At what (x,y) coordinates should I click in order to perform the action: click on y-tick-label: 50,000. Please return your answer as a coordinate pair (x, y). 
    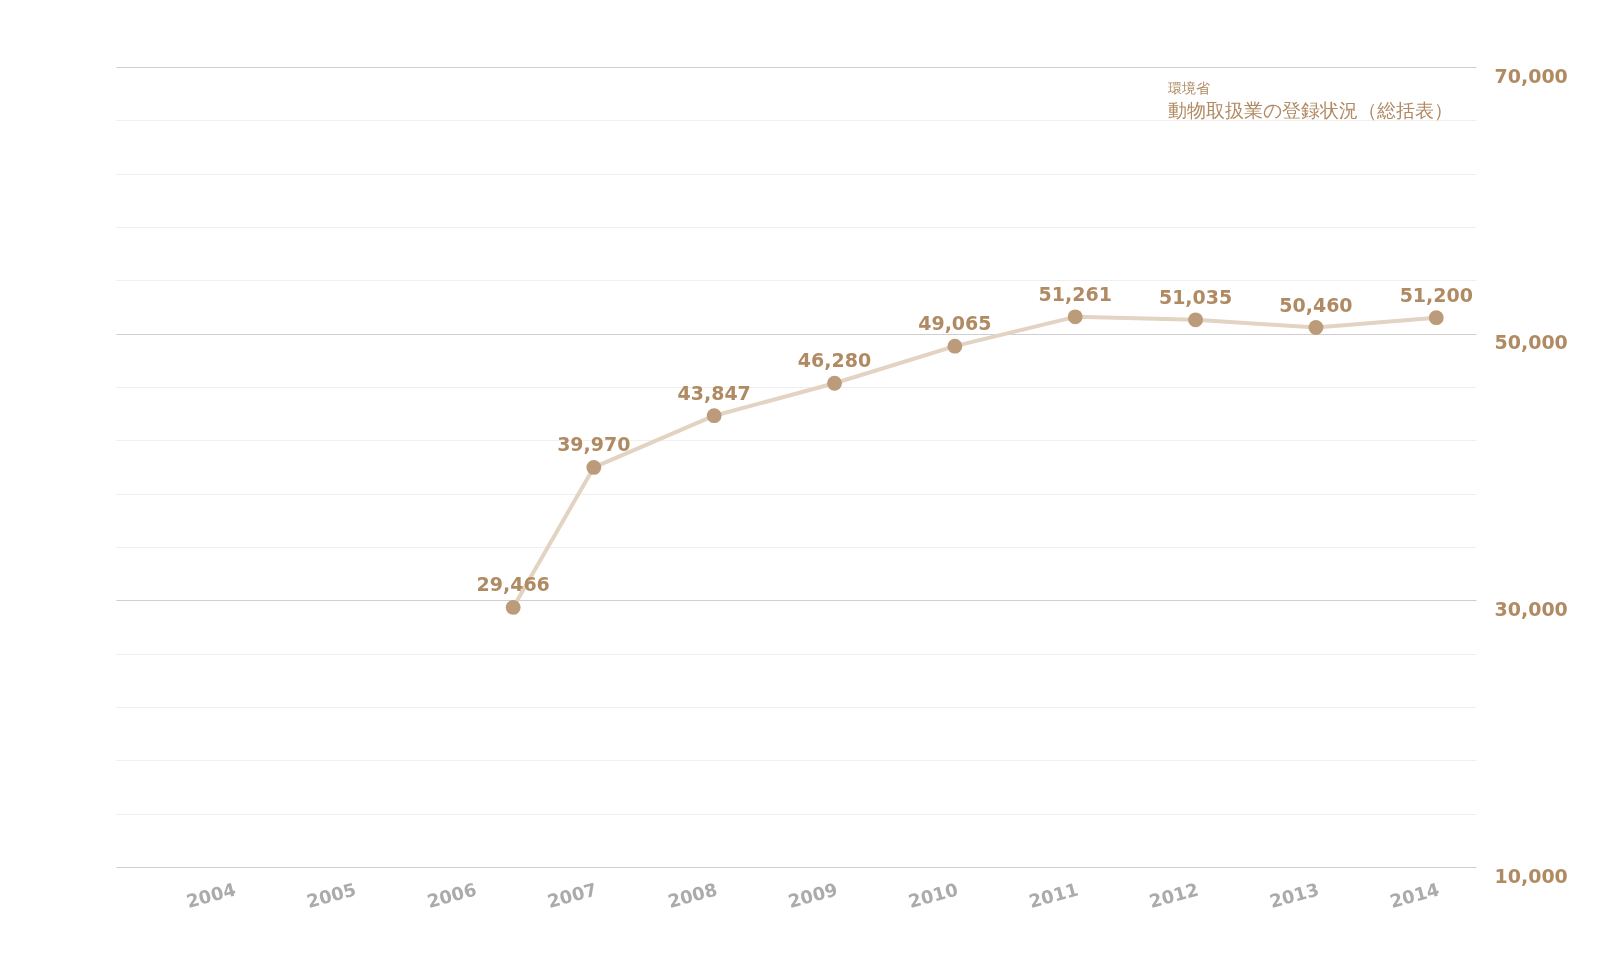
    Looking at the image, I should click on (1531, 342).